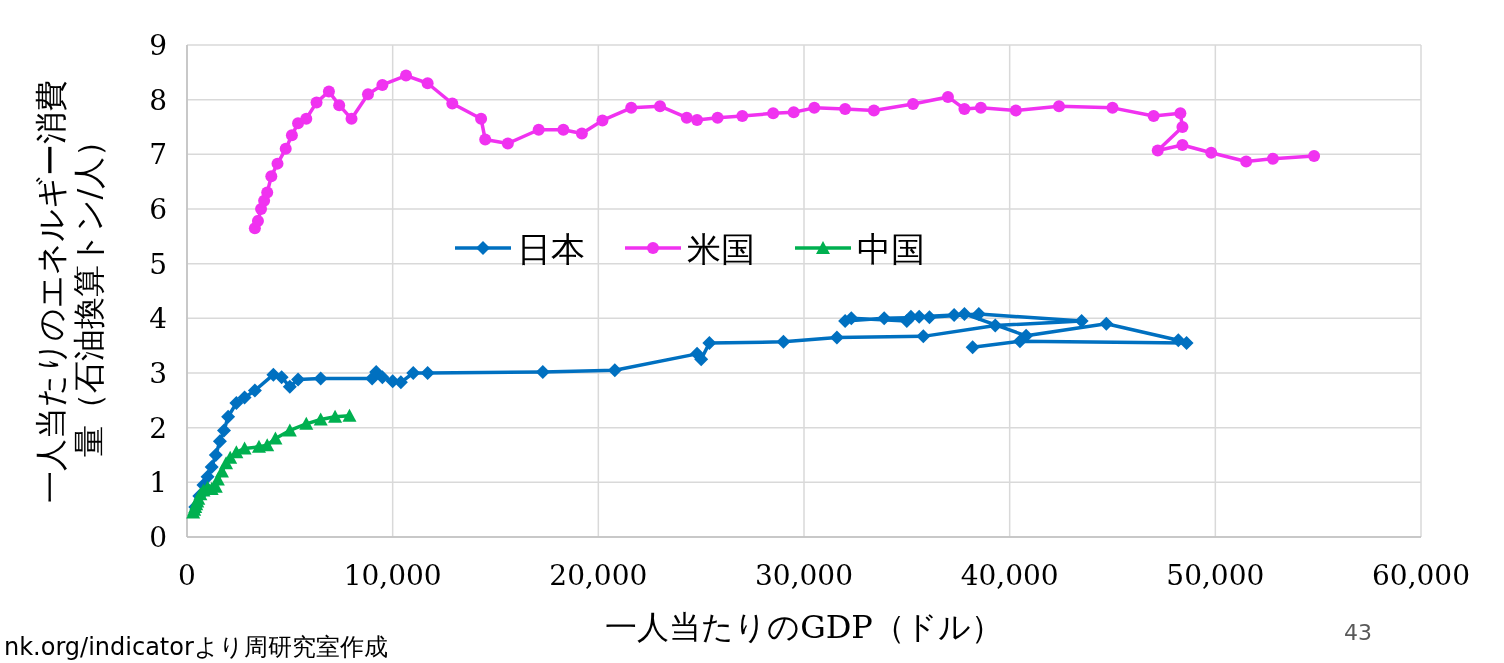  What do you see at coordinates (158, 100) in the screenshot?
I see `y-tick: 8` at bounding box center [158, 100].